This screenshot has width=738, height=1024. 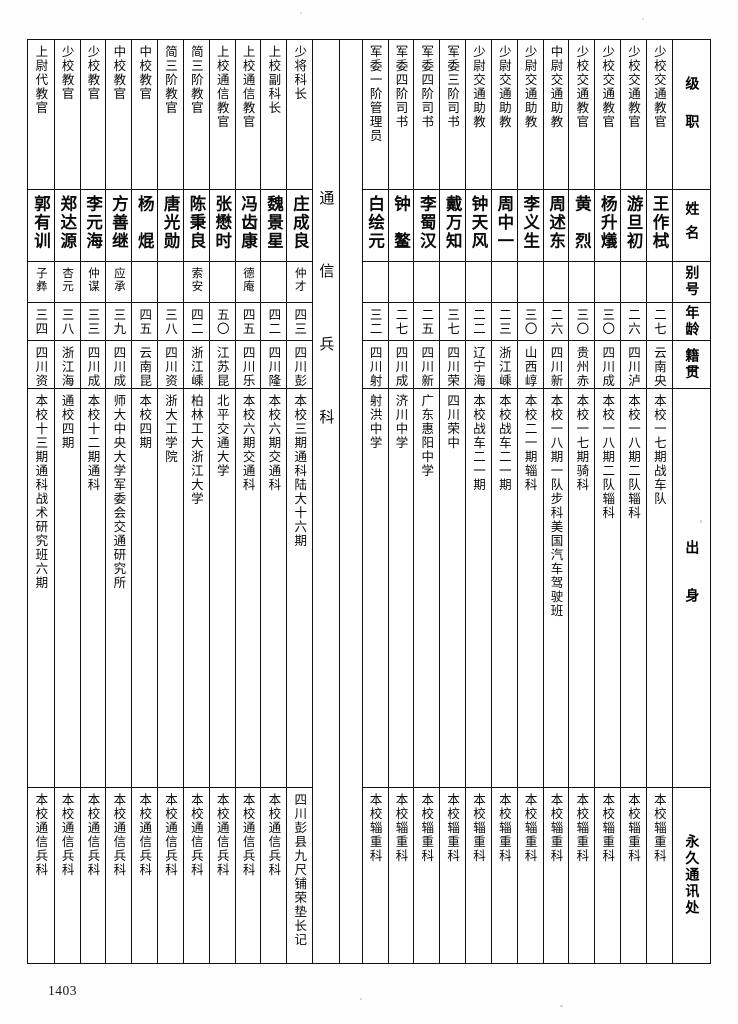 What do you see at coordinates (93, 222) in the screenshot?
I see `name-text: 李元海` at bounding box center [93, 222].